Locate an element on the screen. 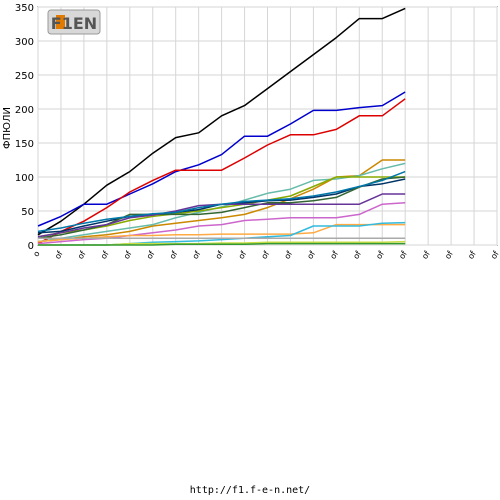 The height and width of the screenshot is (500, 500). f1en-logo: F1EN is located at coordinates (74, 22).